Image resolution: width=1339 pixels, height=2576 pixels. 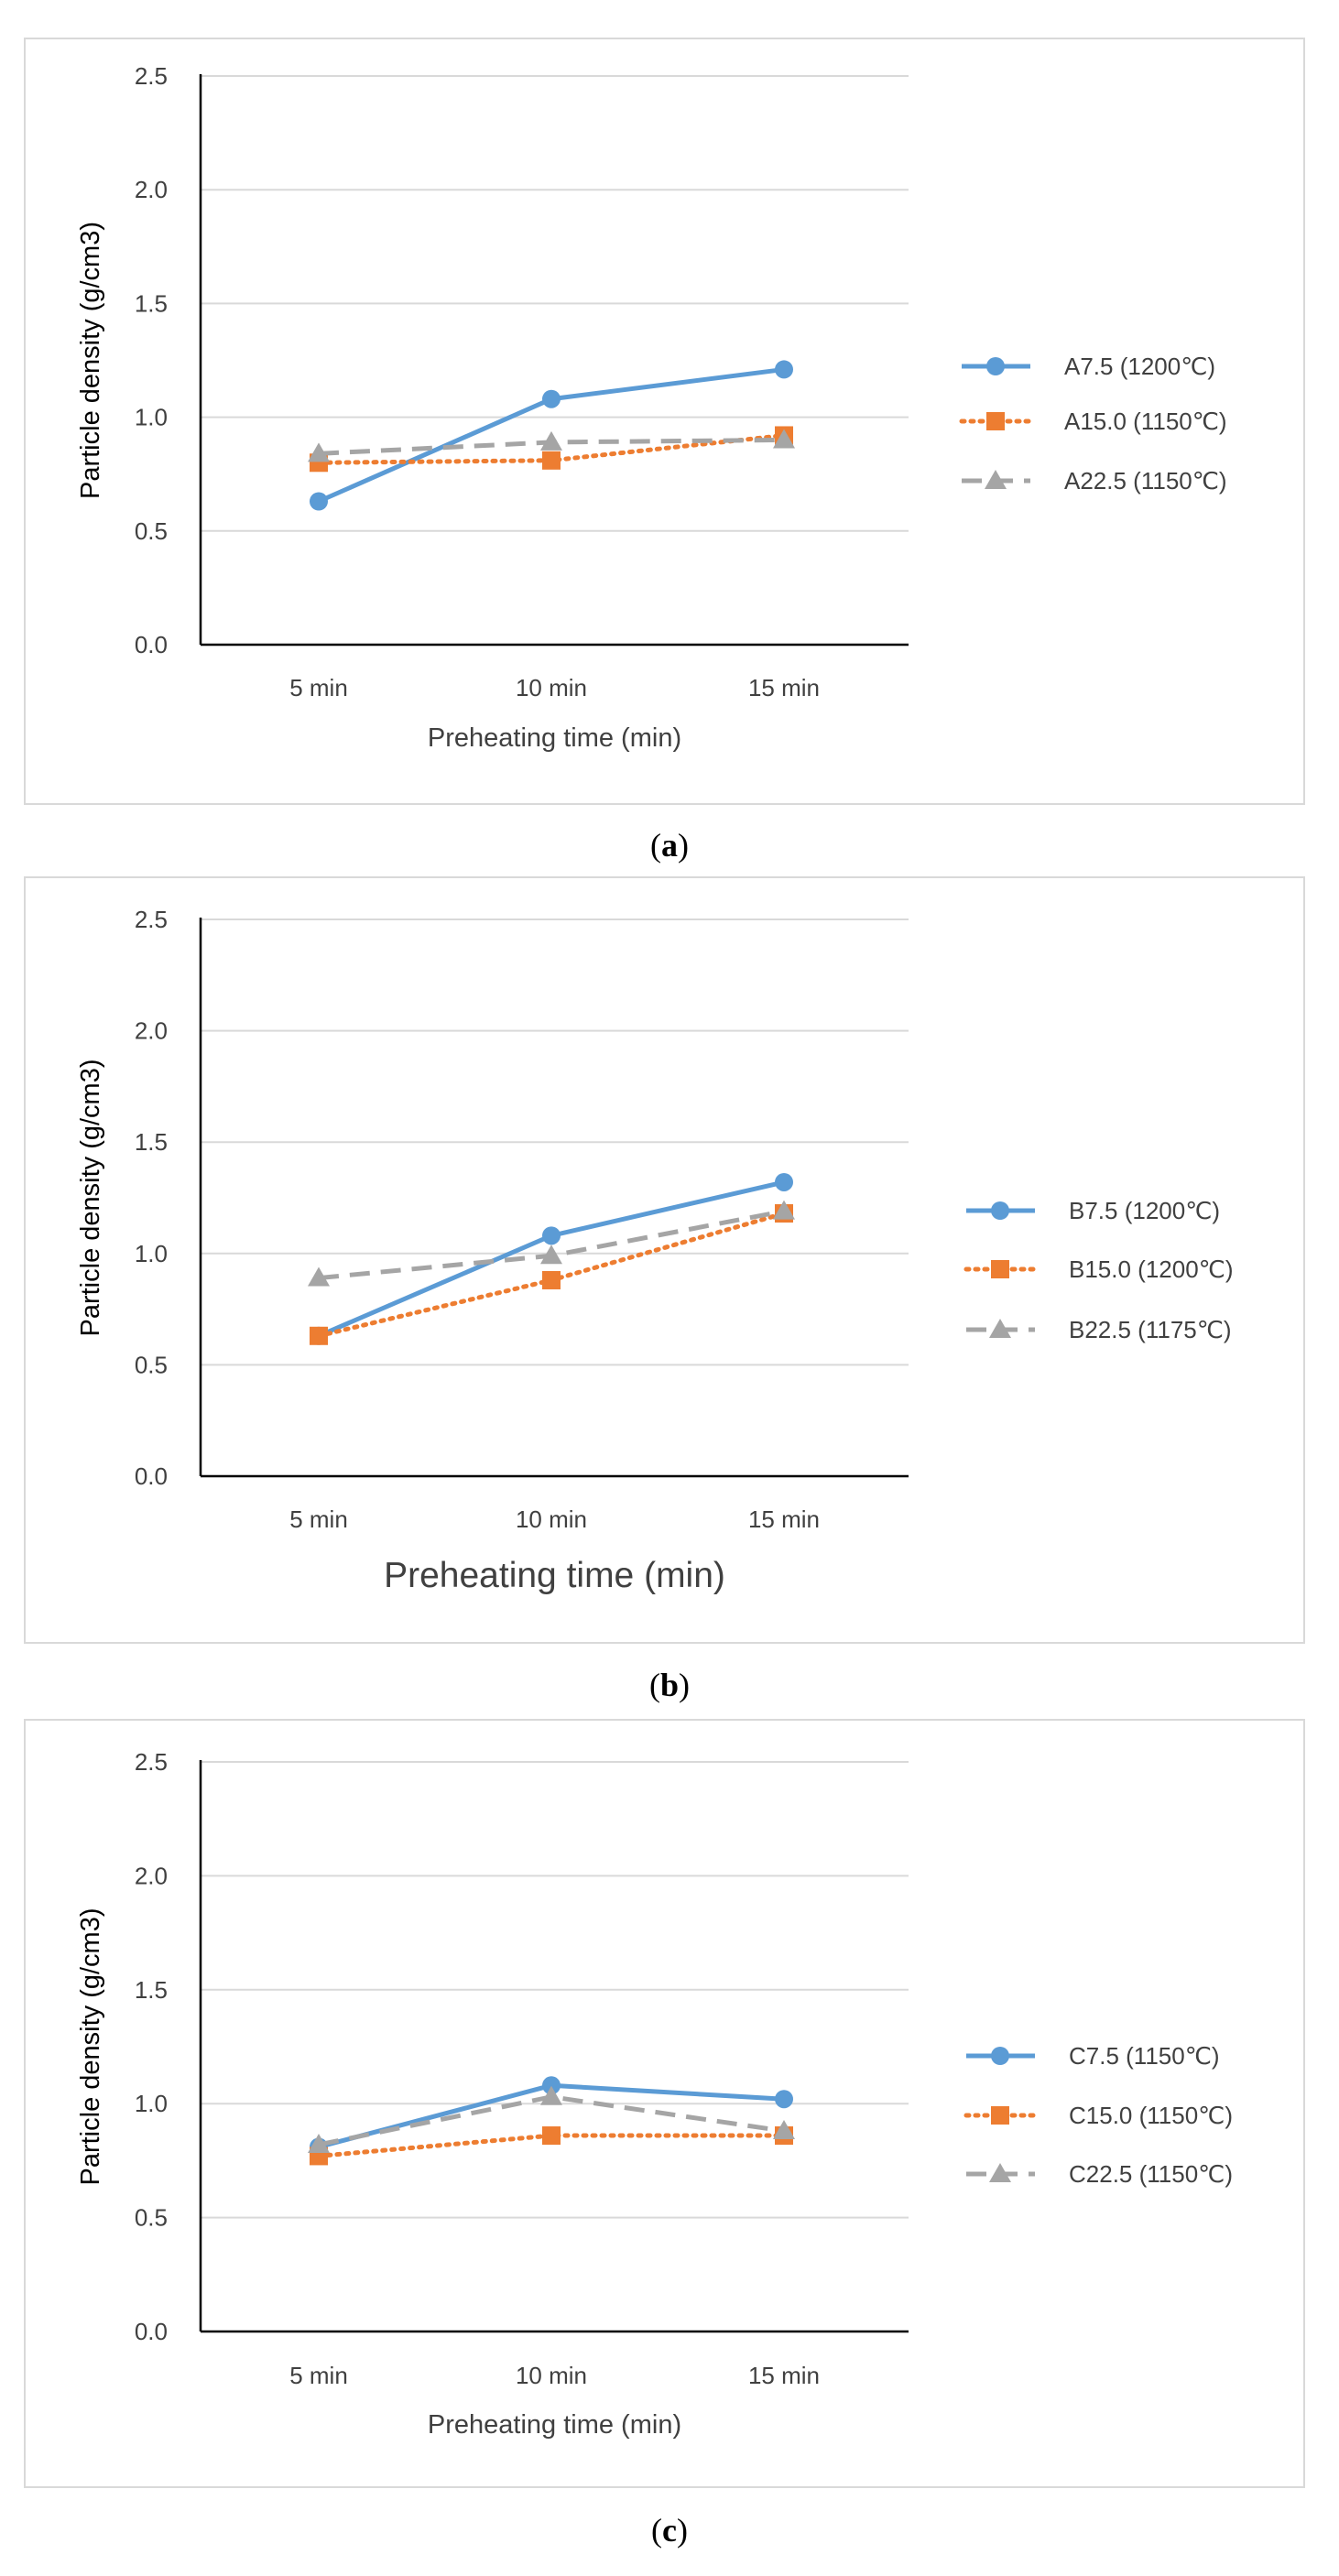 I want to click on legend-label: A7.5 (1200℃), so click(x=1140, y=366).